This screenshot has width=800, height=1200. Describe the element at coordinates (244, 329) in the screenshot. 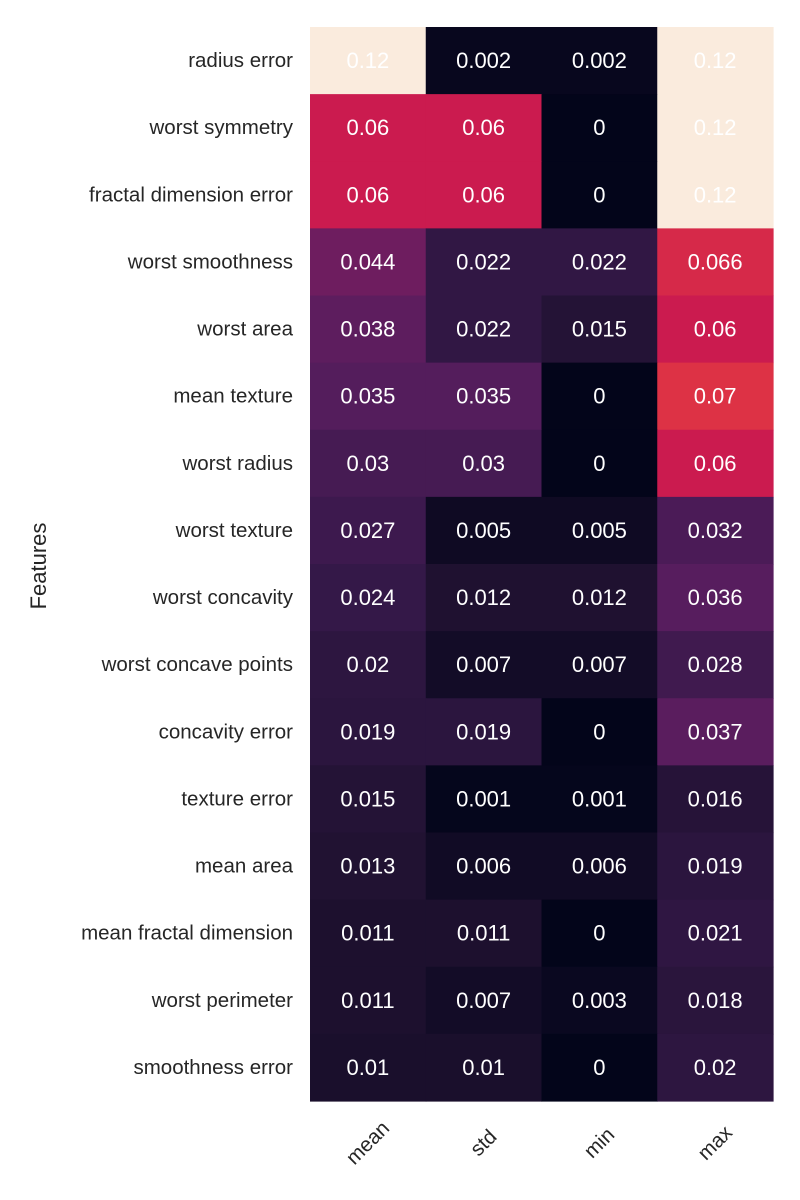

I see `row-tick-label: worst area` at that location.